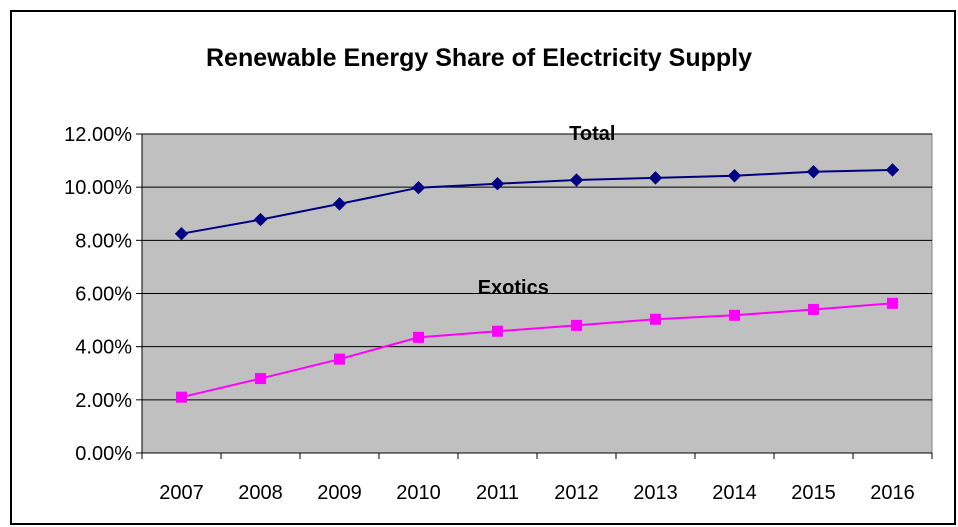 The image size is (958, 527). Describe the element at coordinates (734, 493) in the screenshot. I see `x-tick-label: 2014` at that location.